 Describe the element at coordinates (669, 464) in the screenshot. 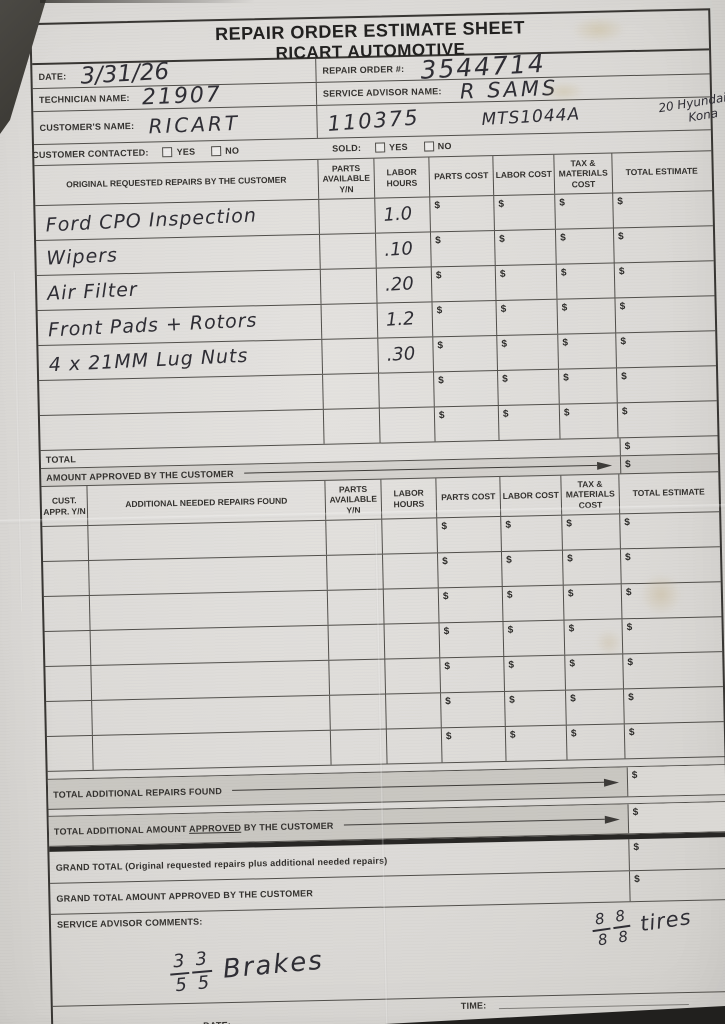

I see `amount-approved-cell: $` at that location.